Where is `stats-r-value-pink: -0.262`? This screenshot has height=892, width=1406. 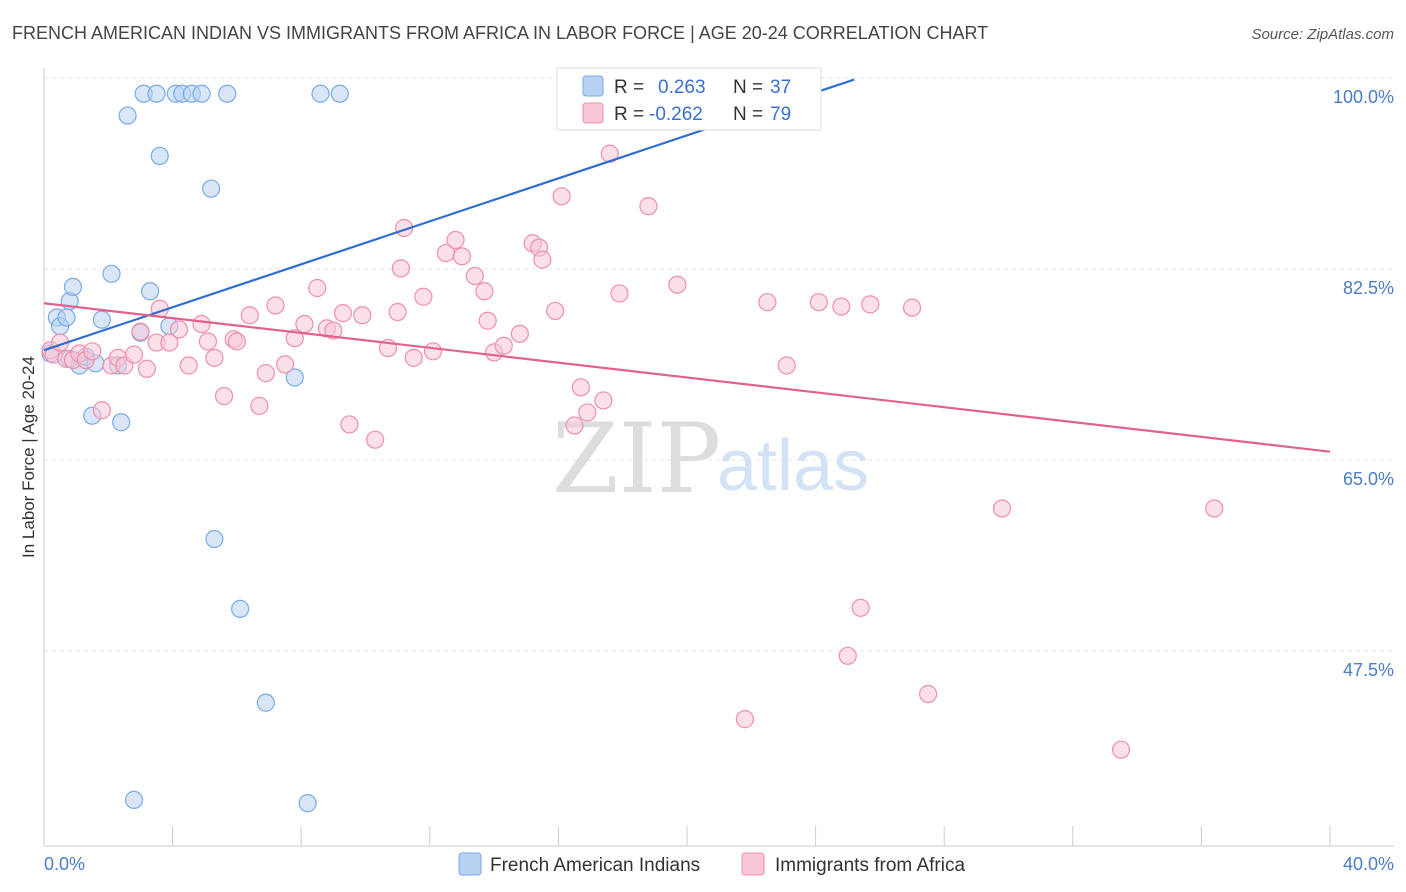 stats-r-value-pink: -0.262 is located at coordinates (676, 114).